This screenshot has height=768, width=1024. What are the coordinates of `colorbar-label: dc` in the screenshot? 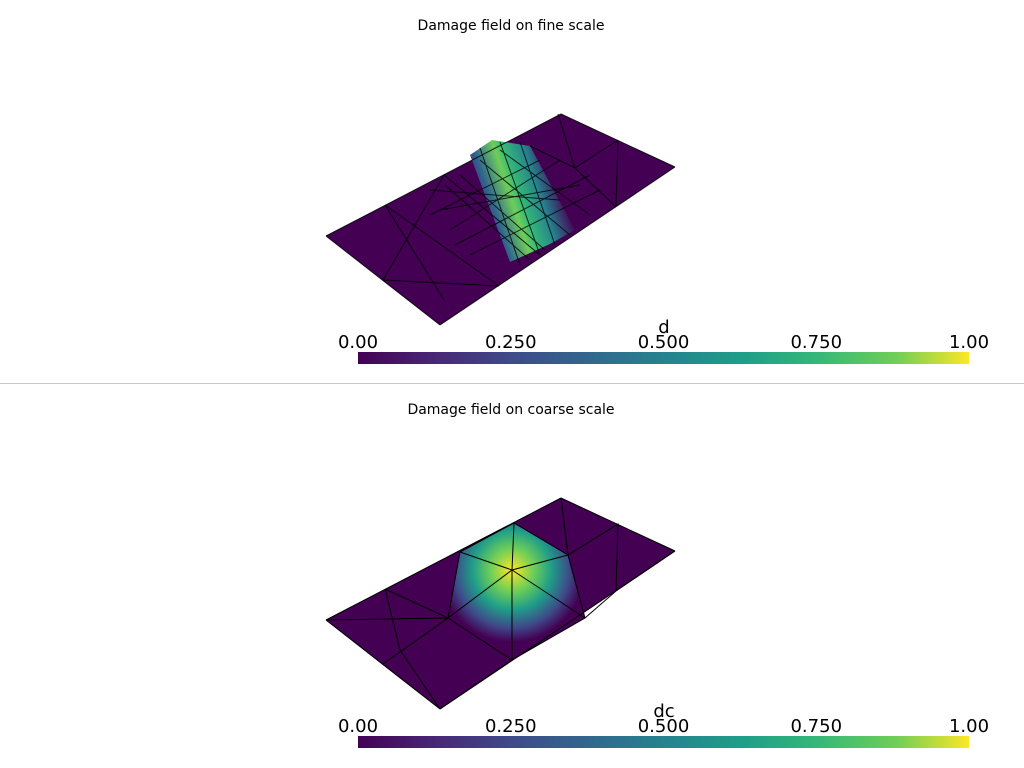 It's located at (663, 711).